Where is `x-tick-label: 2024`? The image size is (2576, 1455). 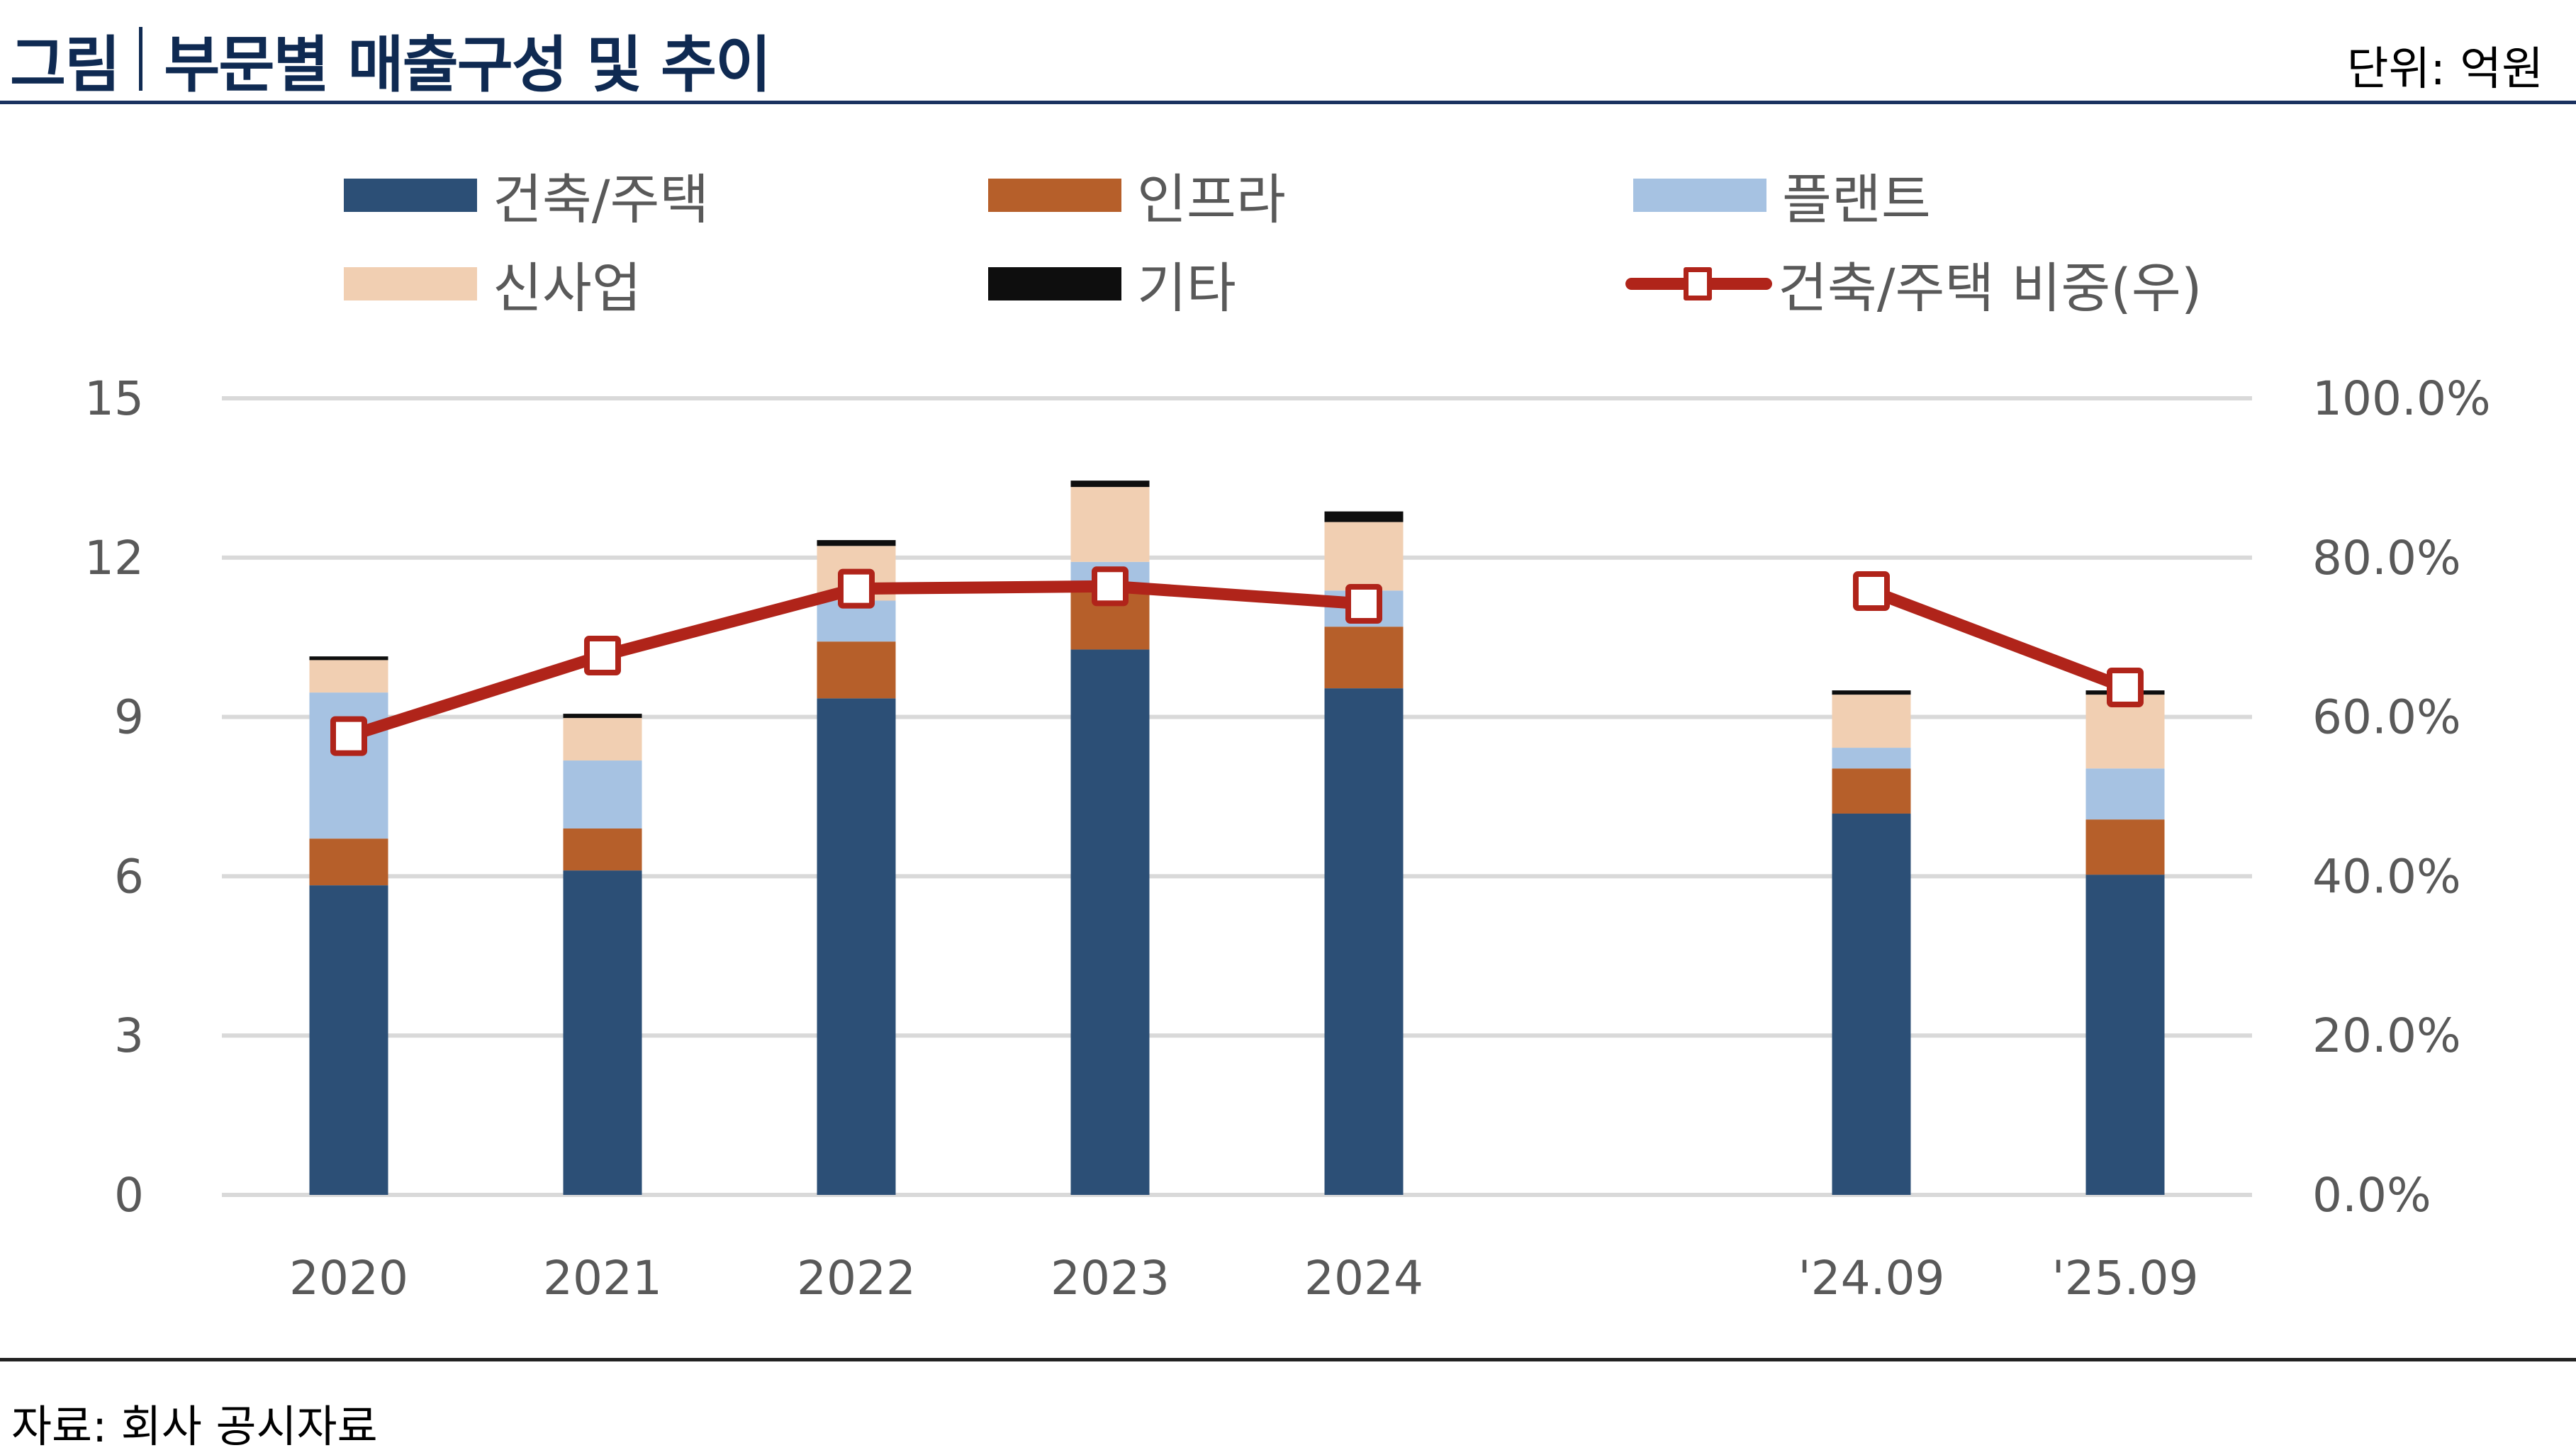 x-tick-label: 2024 is located at coordinates (1363, 1278).